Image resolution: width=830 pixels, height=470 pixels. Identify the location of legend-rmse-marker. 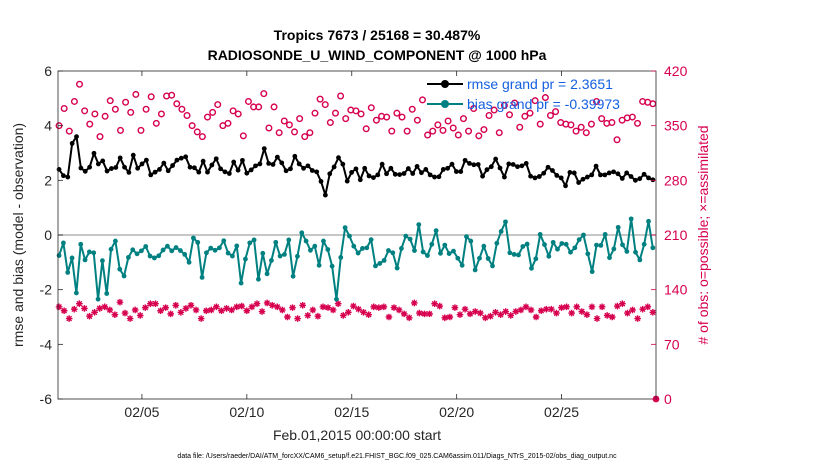
(445, 84).